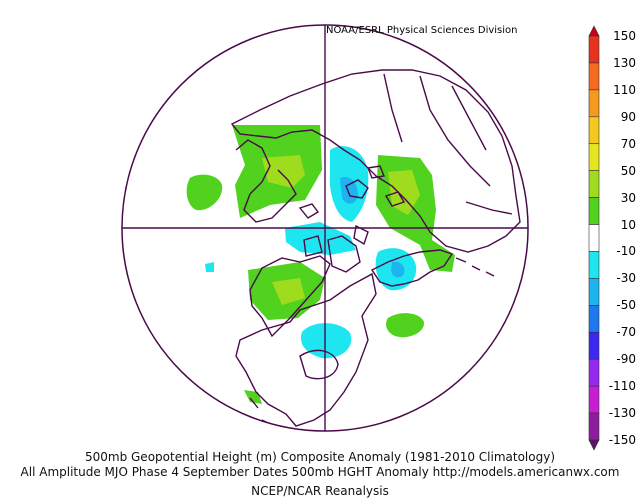  I want to click on negative-anomaly-core, so click(398, 269).